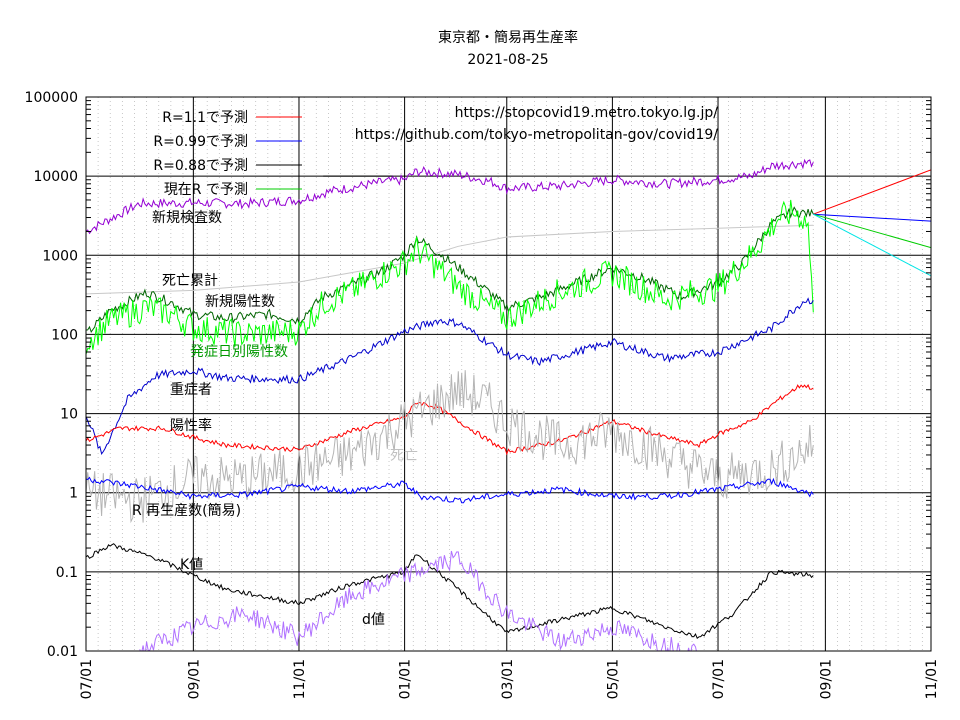  Describe the element at coordinates (191, 425) in the screenshot. I see `series-label-positivity: 陽性率` at that location.